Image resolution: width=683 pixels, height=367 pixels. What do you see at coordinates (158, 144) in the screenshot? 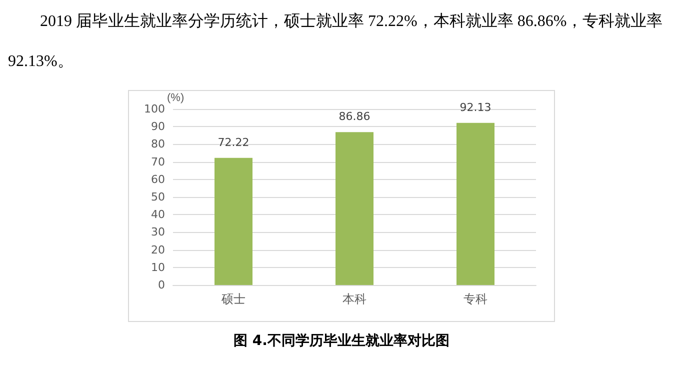
I see `y-tick-label: 80` at bounding box center [158, 144].